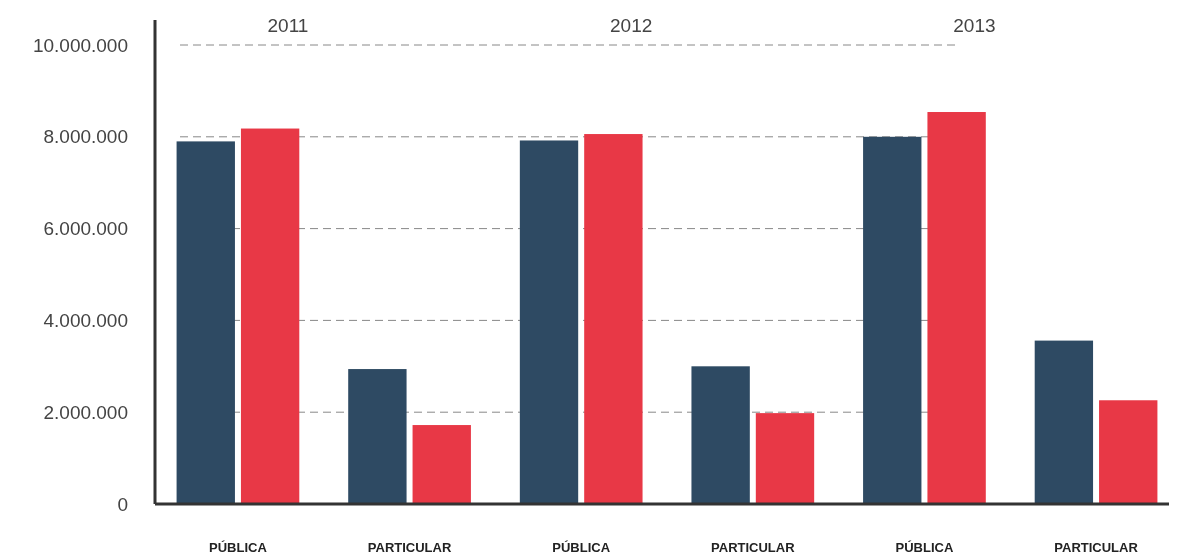 The image size is (1179, 556). Describe the element at coordinates (85, 412) in the screenshot. I see `y-tick-label: 2.000.000` at that location.